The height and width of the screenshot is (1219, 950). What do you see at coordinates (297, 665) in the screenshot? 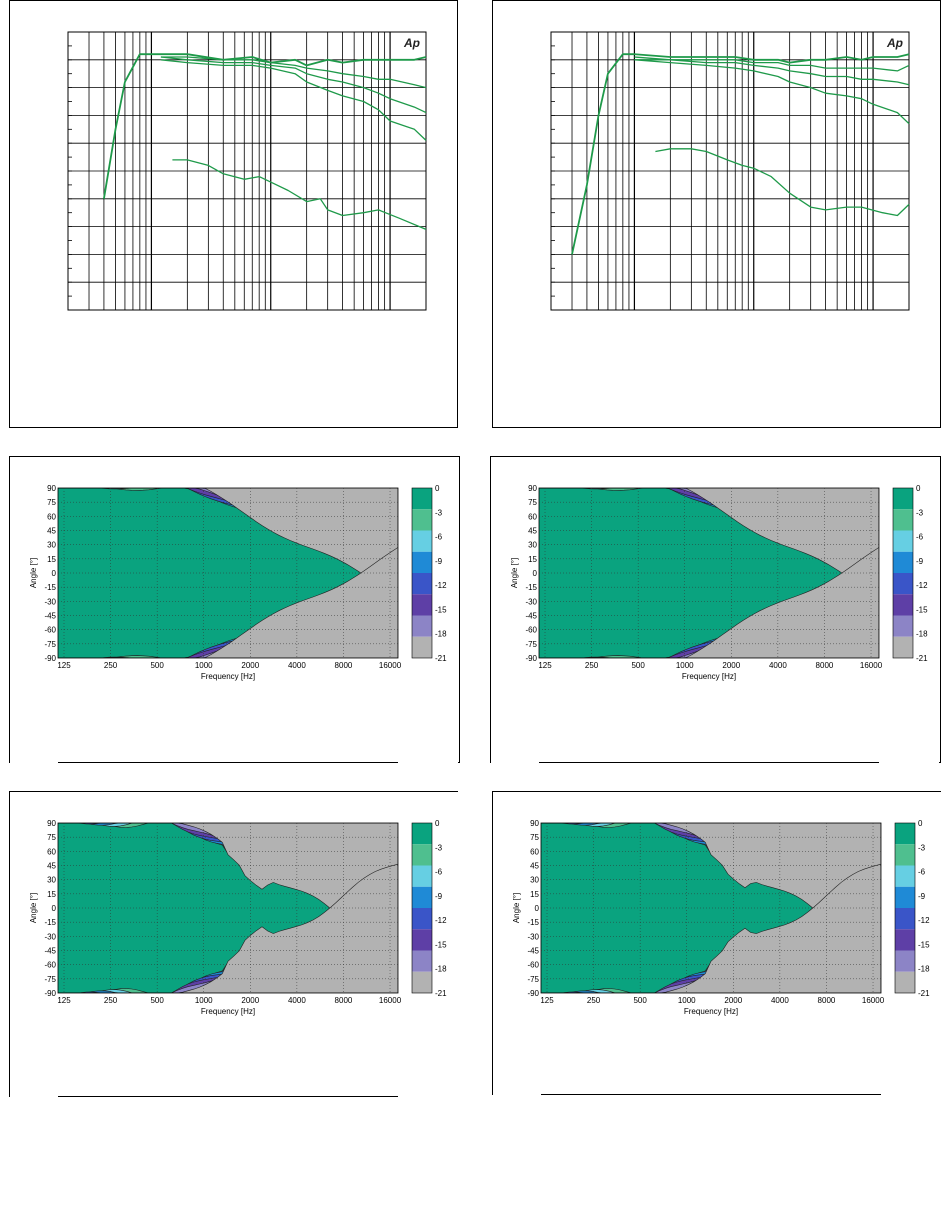
I see `x-tick-label: 4000` at bounding box center [297, 665].